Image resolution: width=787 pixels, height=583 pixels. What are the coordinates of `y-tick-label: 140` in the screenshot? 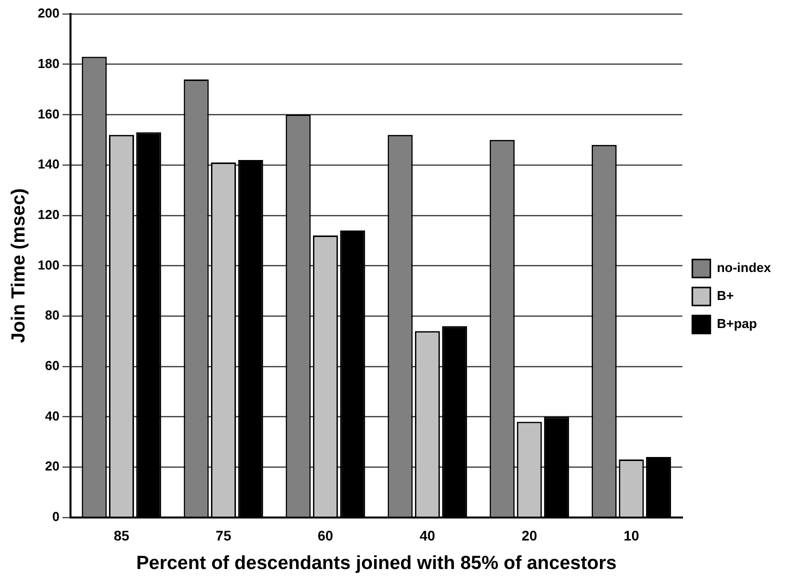 It's located at (49, 164).